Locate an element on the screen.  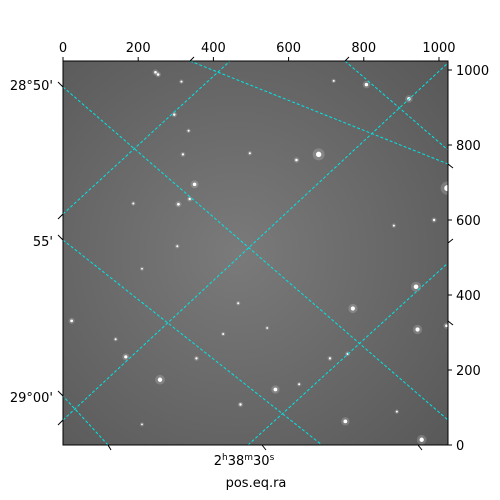
dec-tick-label: 28°50' is located at coordinates (31, 86).